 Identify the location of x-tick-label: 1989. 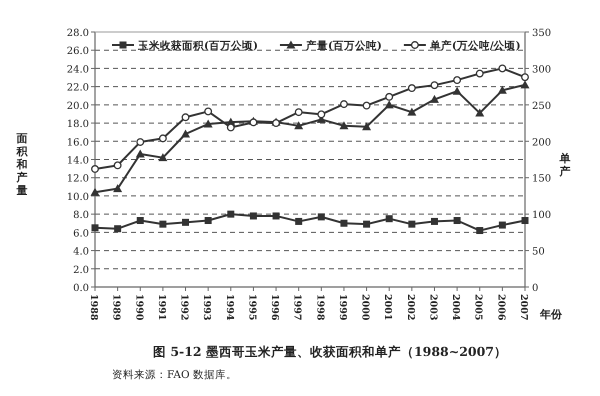
(116, 307).